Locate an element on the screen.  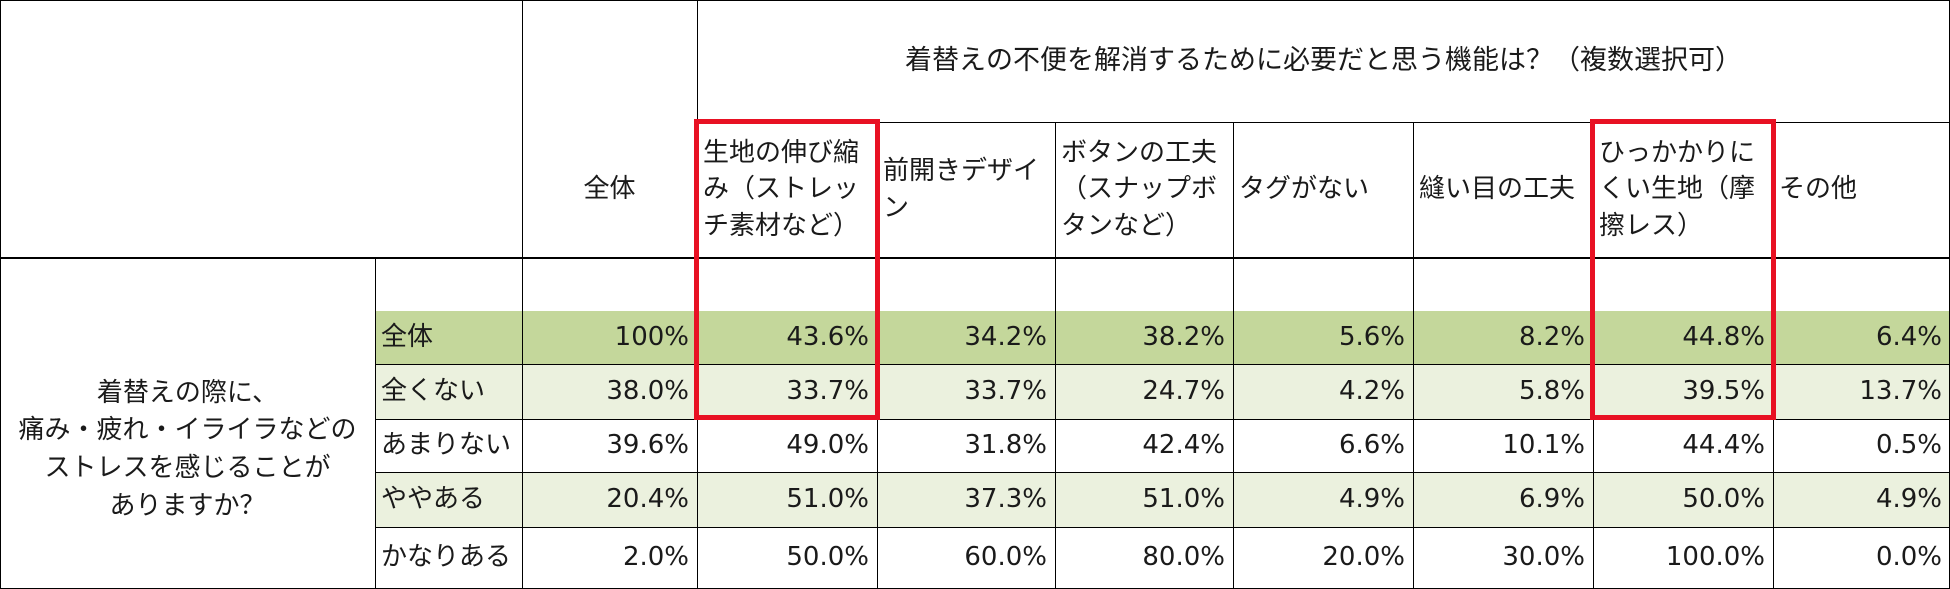
table-cell: 31.8% is located at coordinates (1005, 444).